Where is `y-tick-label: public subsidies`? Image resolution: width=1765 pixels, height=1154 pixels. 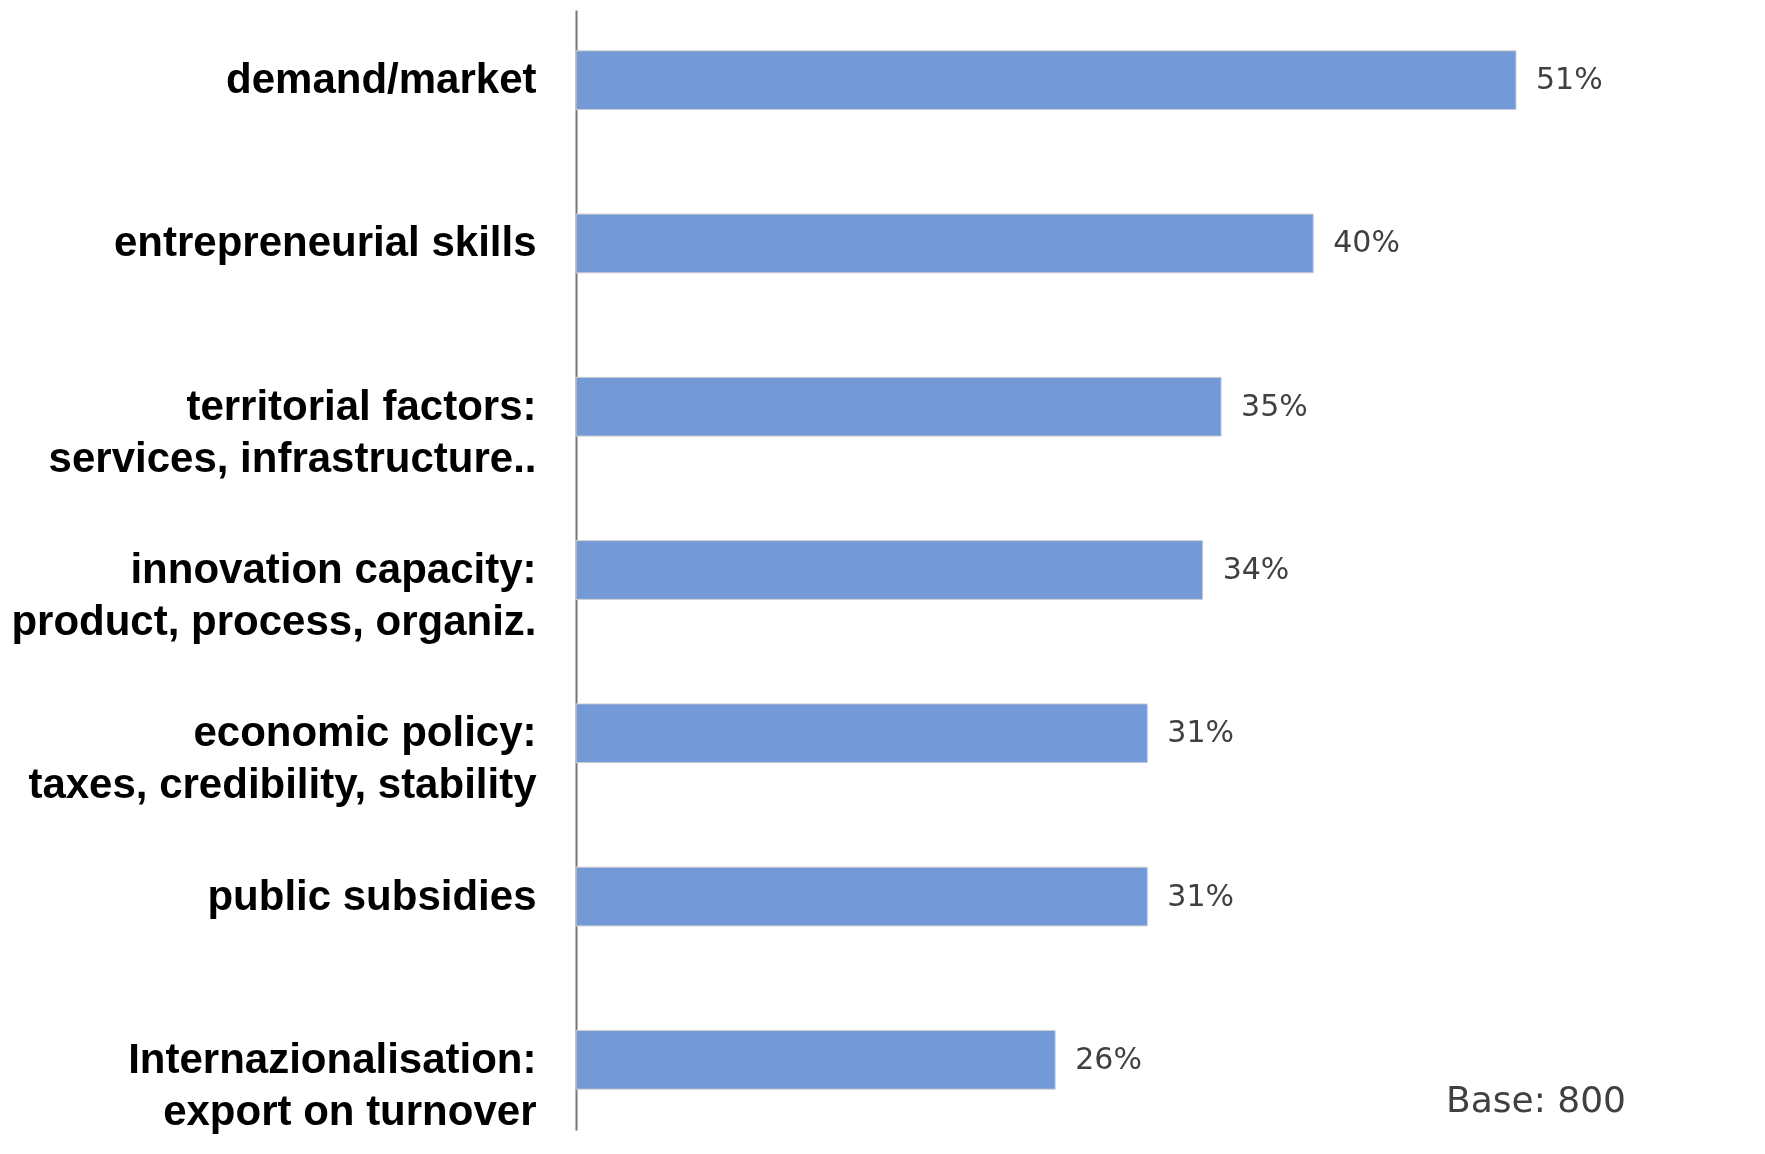 y-tick-label: public subsidies is located at coordinates (372, 895).